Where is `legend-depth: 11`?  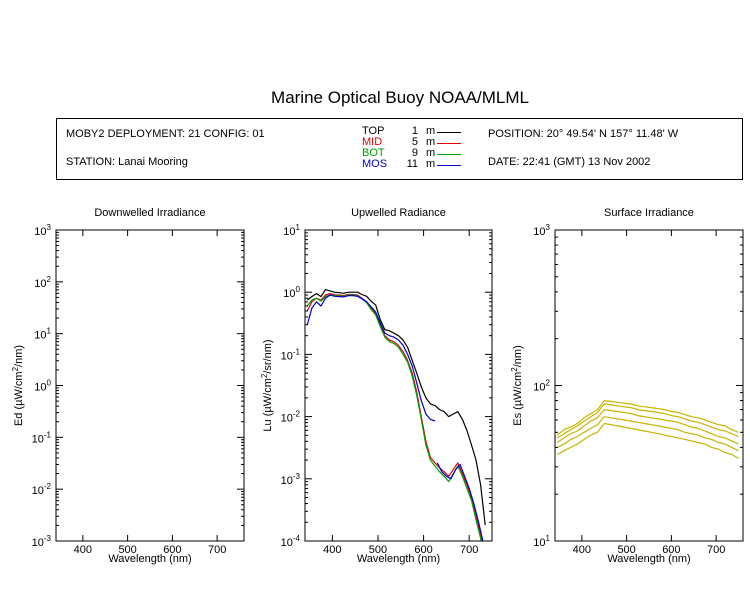
legend-depth: 11 is located at coordinates (412, 164).